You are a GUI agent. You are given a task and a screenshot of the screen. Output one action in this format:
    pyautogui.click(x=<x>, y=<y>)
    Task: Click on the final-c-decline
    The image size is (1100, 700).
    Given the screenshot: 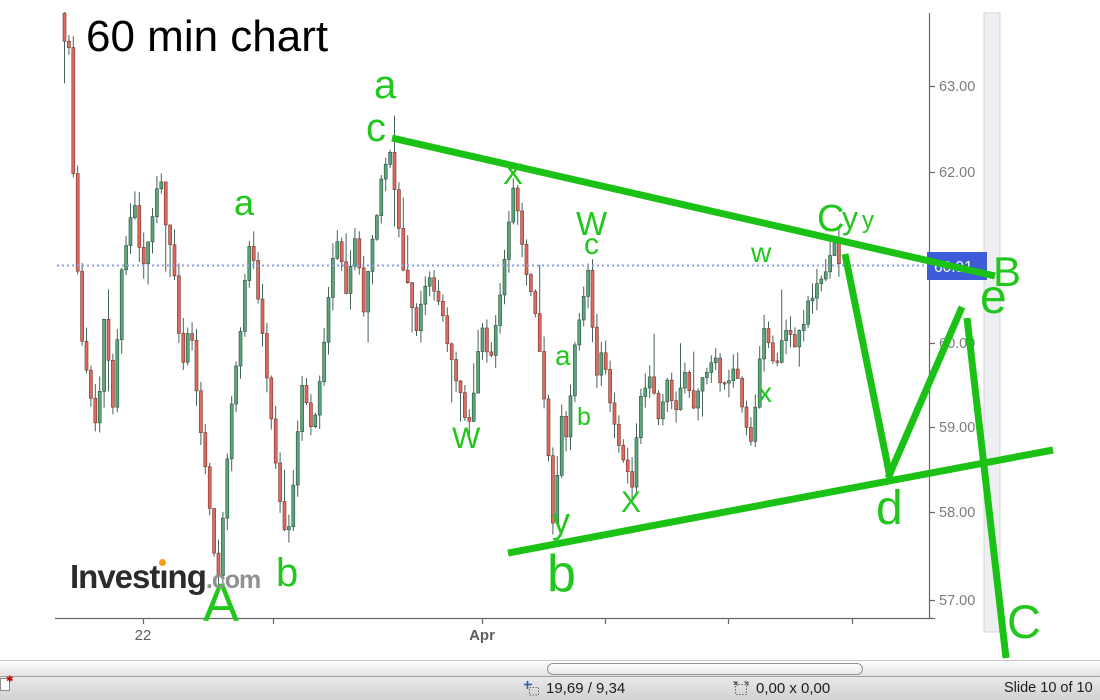 What is the action you would take?
    pyautogui.click(x=986, y=488)
    